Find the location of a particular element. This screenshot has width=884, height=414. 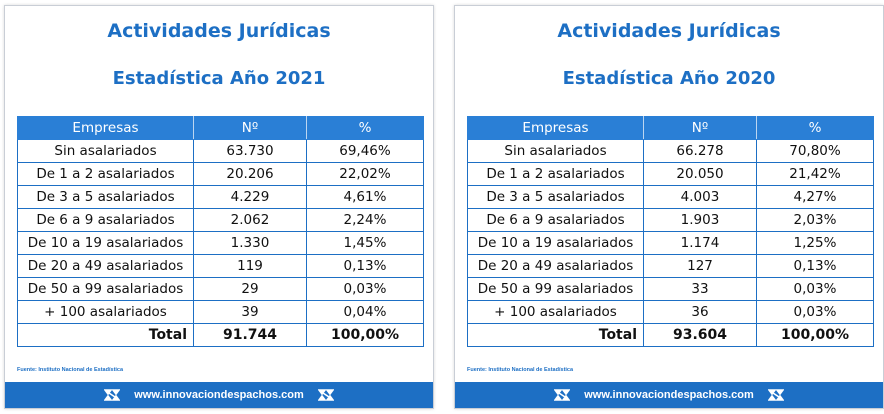

cell-numero: 4.229 is located at coordinates (250, 197).